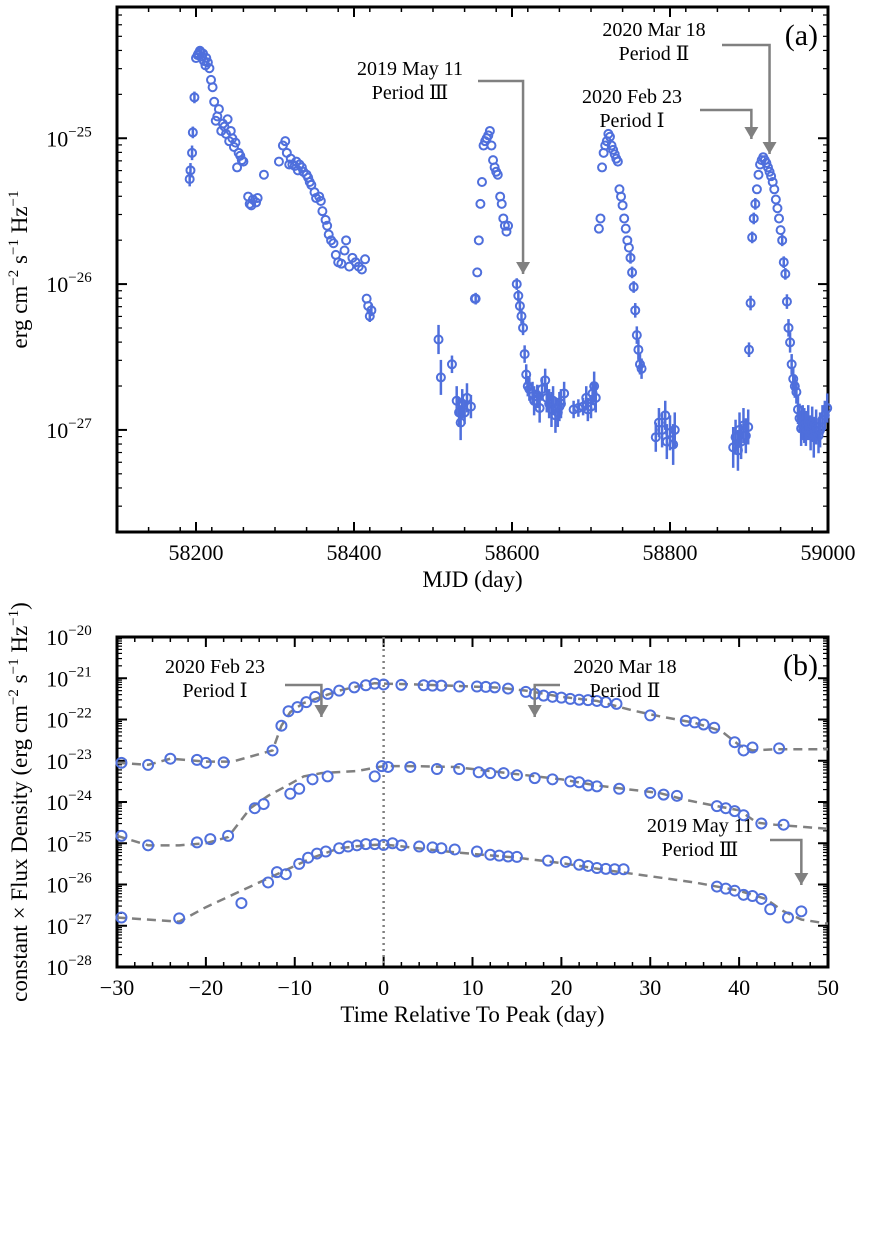  What do you see at coordinates (800, 665) in the screenshot?
I see `panel-label: (b)` at bounding box center [800, 665].